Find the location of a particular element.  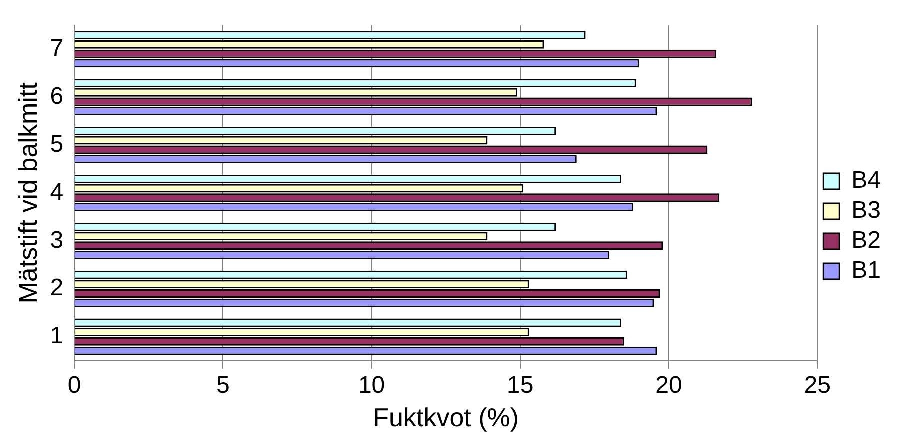

legend-label: B4 is located at coordinates (867, 180).